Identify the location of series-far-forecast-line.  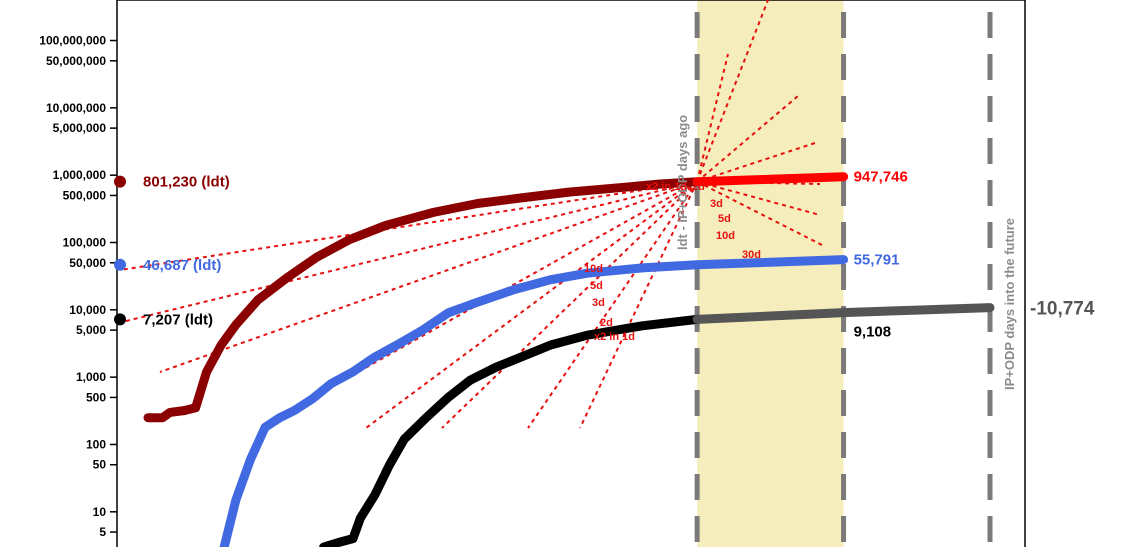
(917, 310).